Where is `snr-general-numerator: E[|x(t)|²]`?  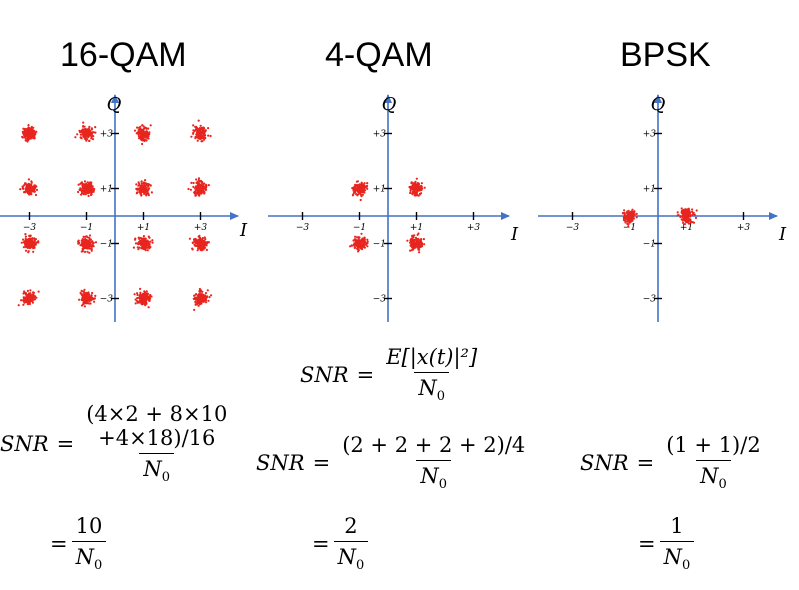
snr-general-numerator: E[|x(t)|²] is located at coordinates (432, 357).